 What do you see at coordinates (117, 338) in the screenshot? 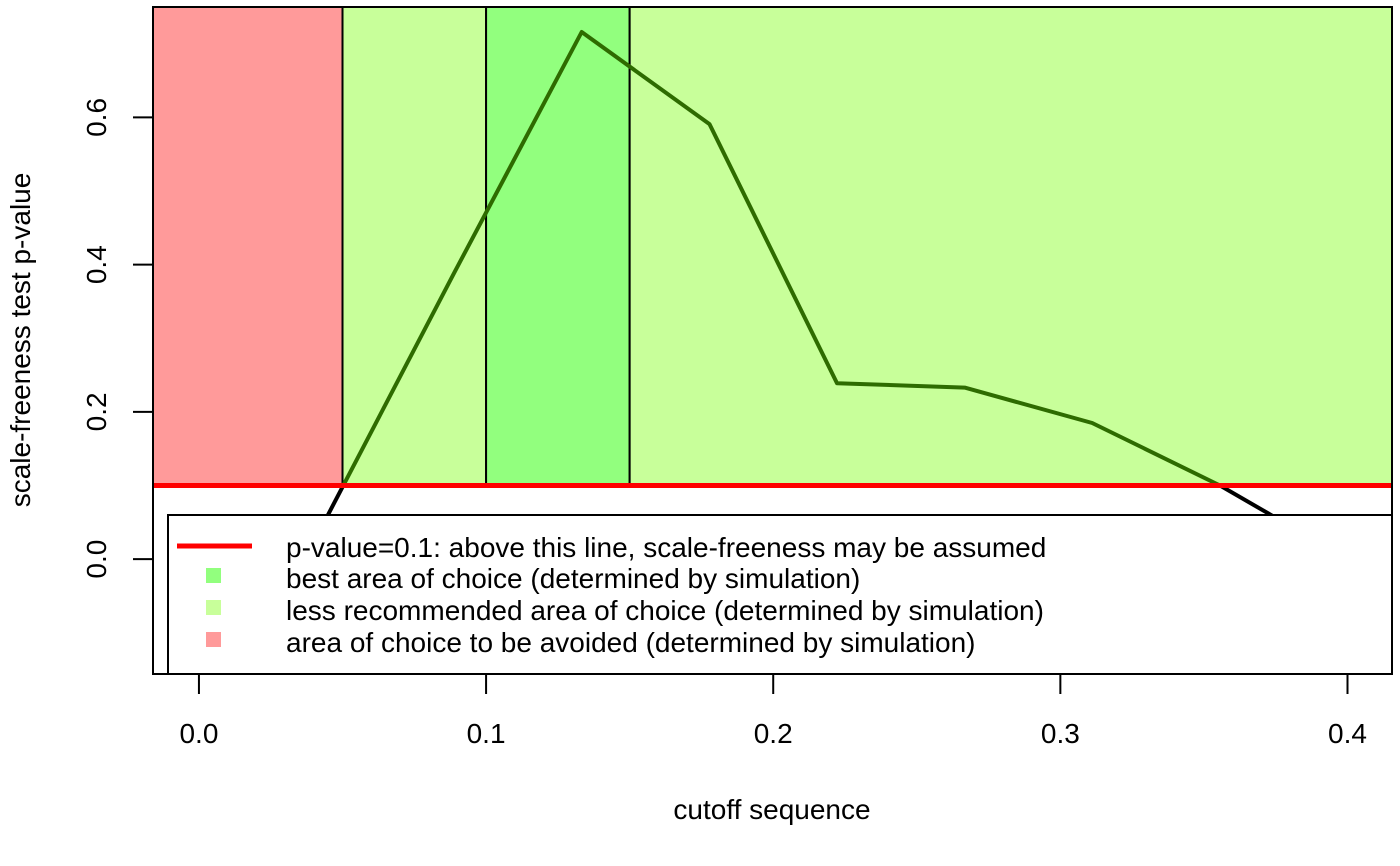
I see `y-axis: 0.0 0.2 0.4 0.6` at bounding box center [117, 338].